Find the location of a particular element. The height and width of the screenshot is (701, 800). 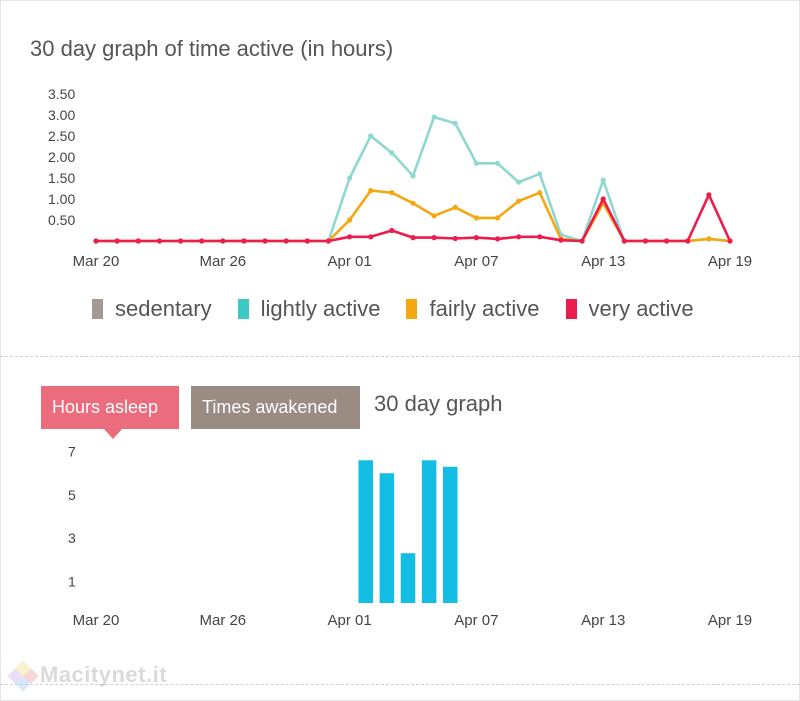

section-divider-top is located at coordinates (400, 356).